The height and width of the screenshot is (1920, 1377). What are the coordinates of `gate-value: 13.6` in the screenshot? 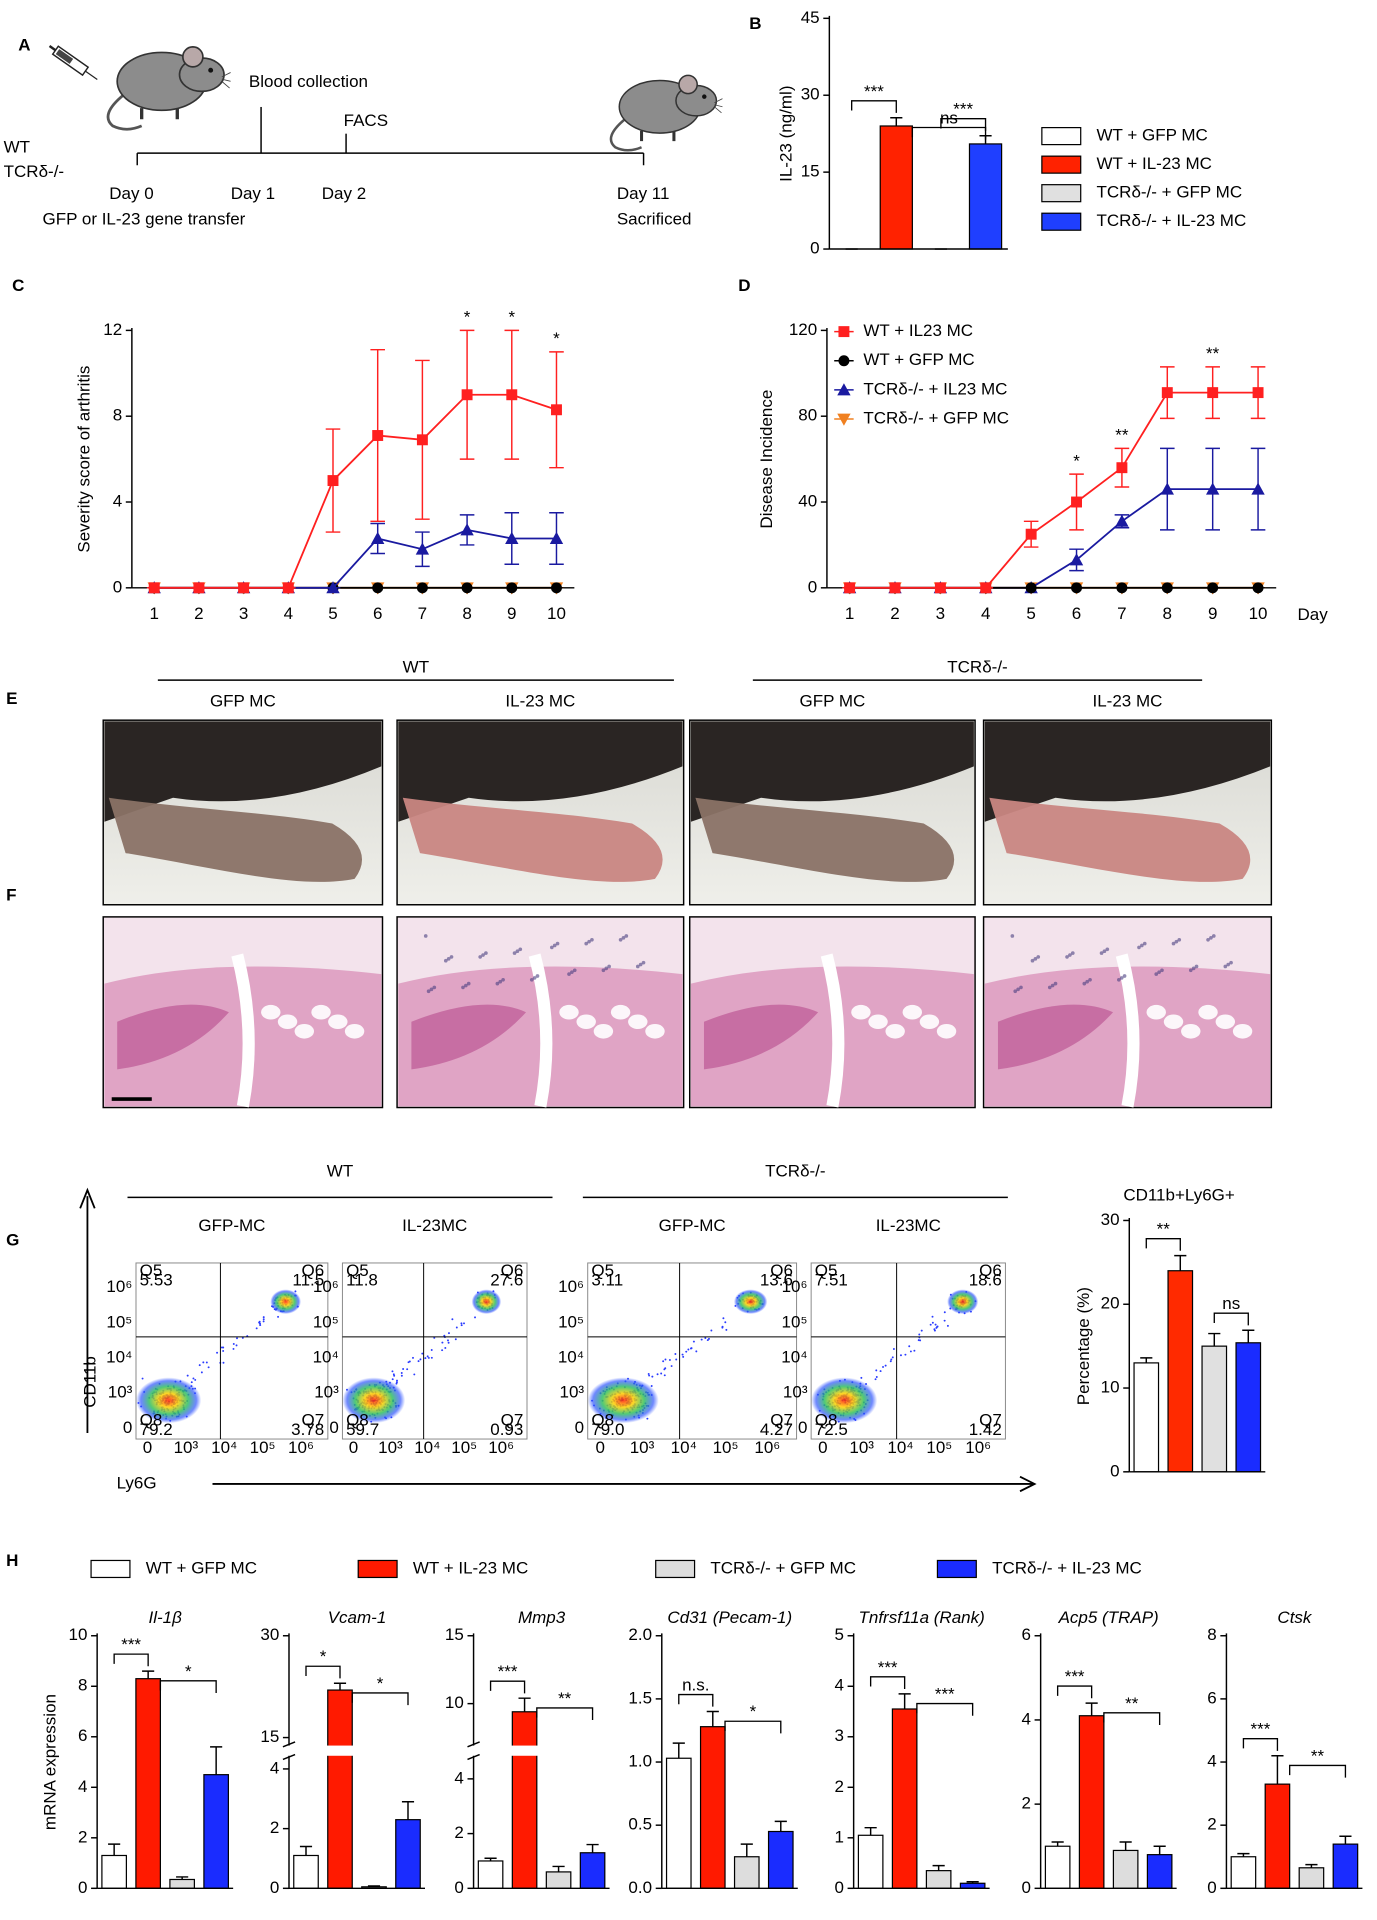 It's located at (776, 1280).